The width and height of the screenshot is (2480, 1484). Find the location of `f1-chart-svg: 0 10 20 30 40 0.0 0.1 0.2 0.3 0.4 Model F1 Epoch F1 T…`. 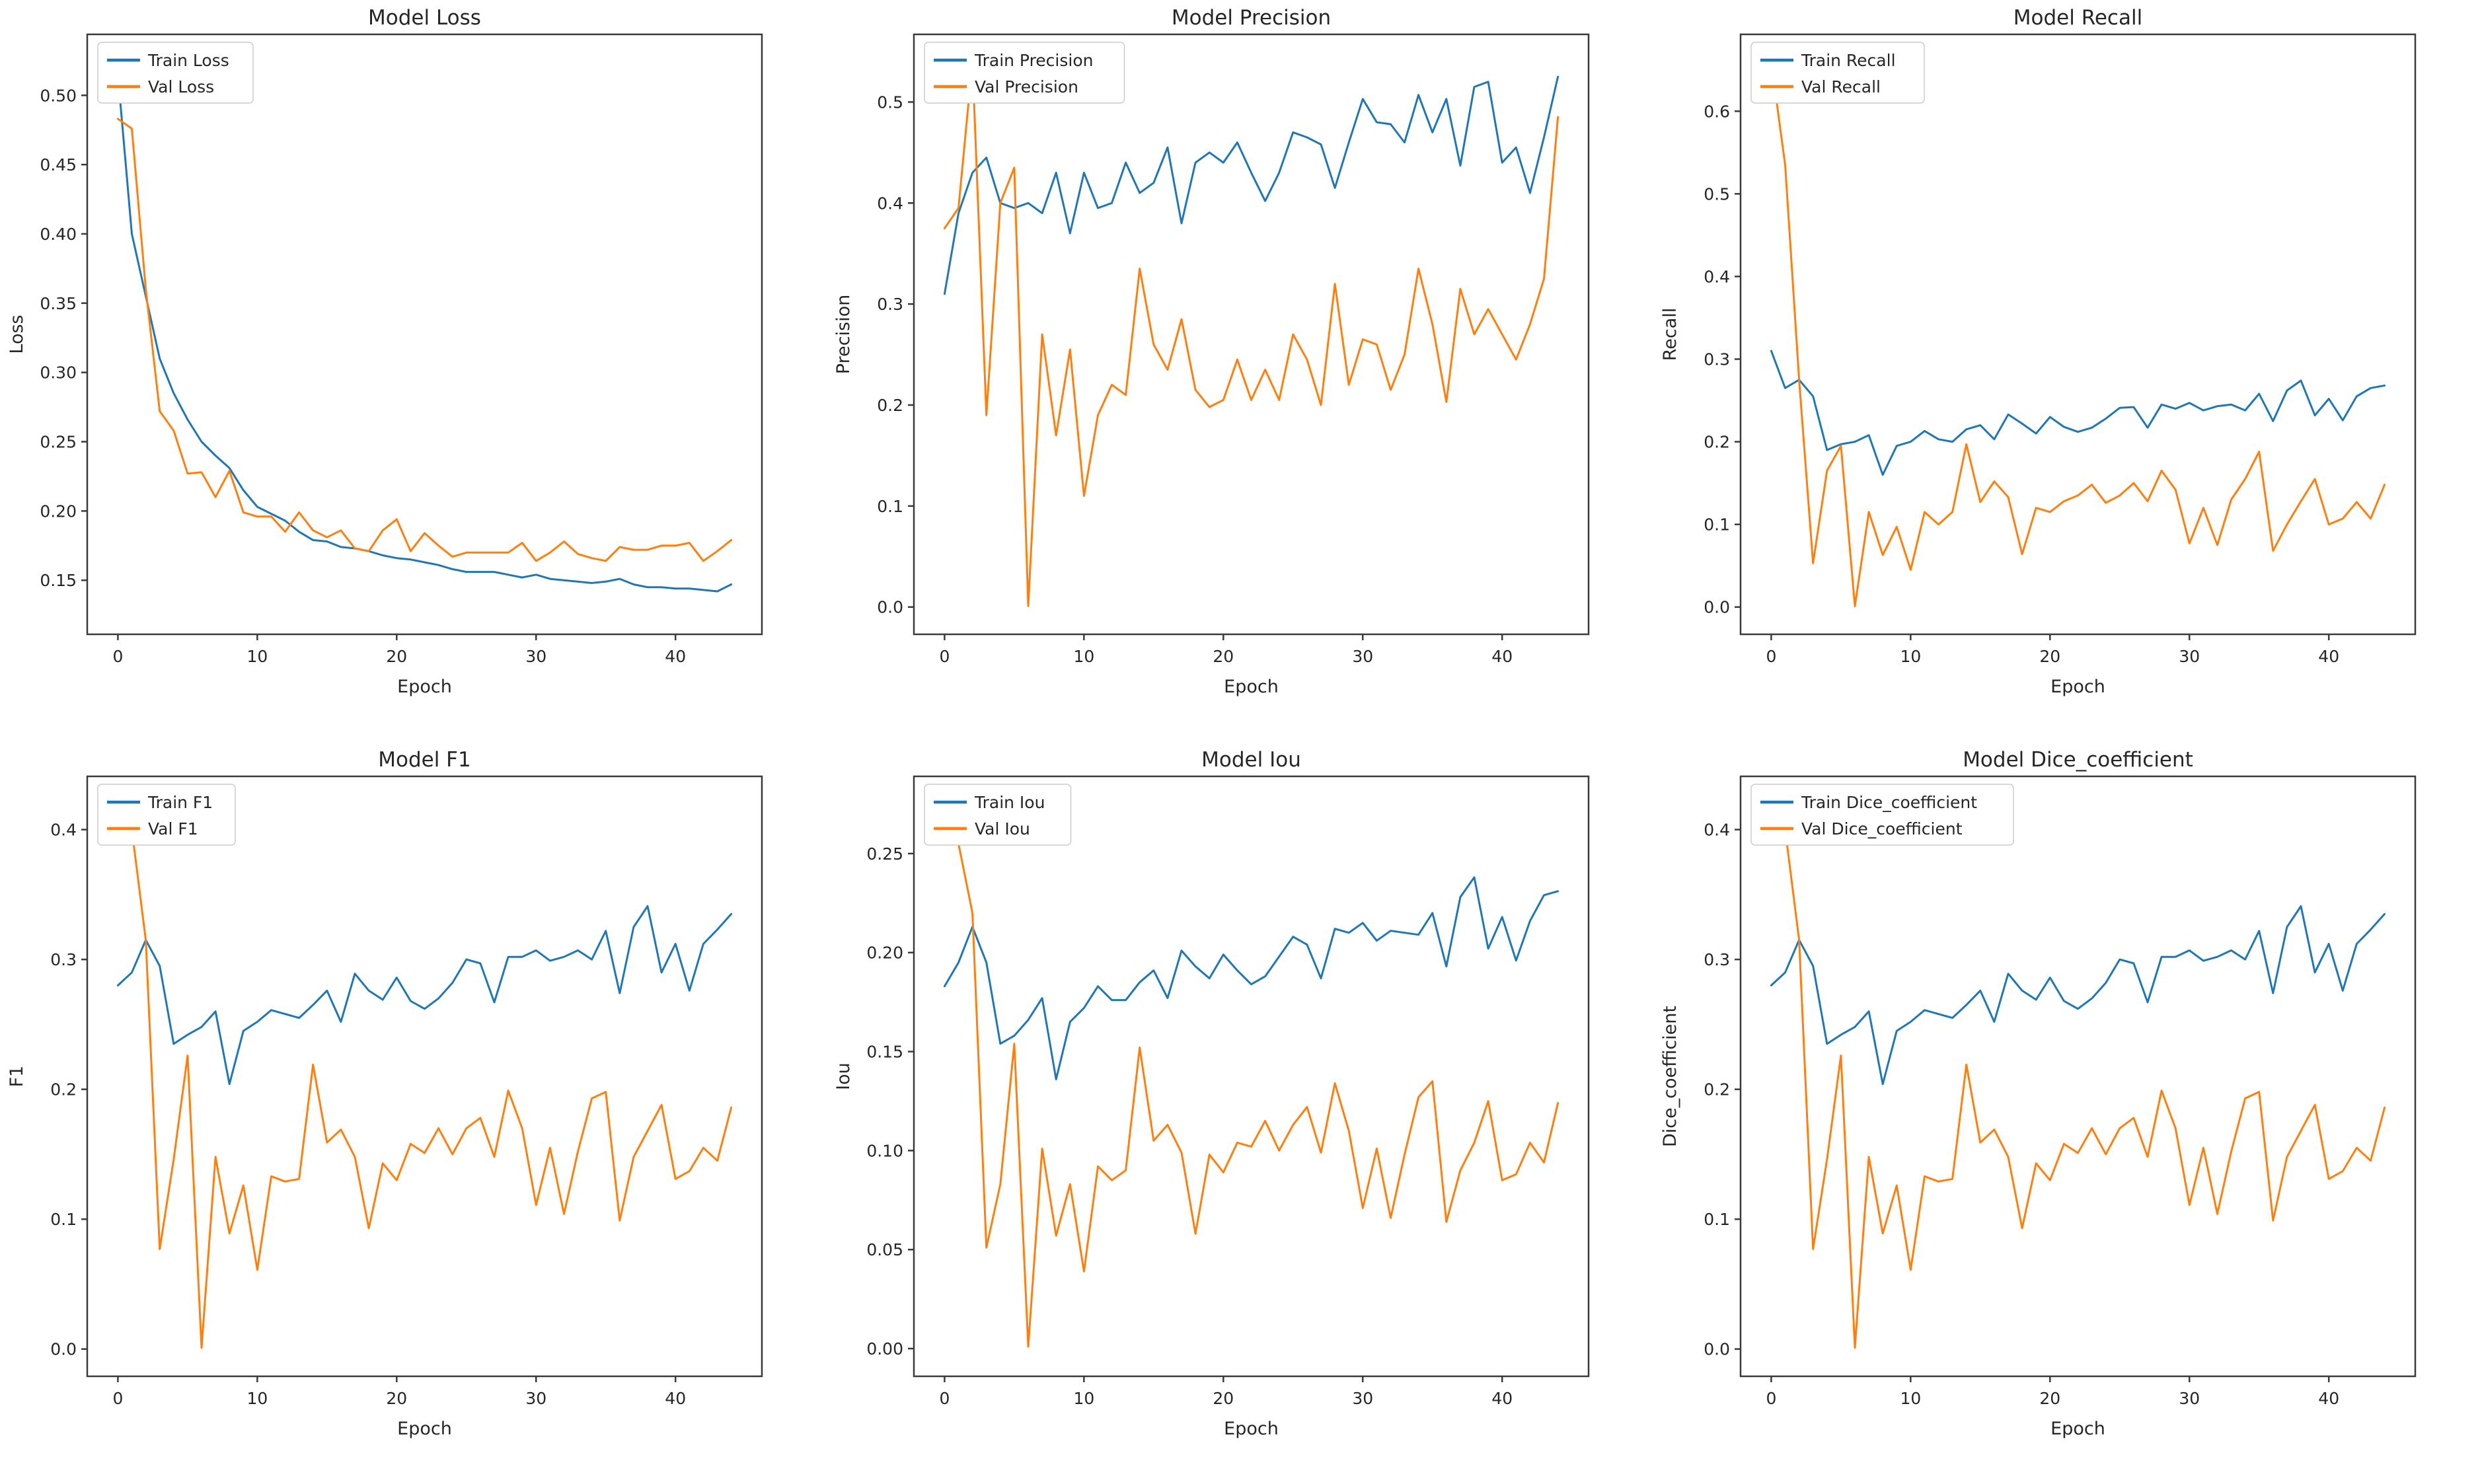

f1-chart-svg: 0 10 20 30 40 0.0 0.1 0.2 0.3 0.4 Model F1 Epoch F1 T… is located at coordinates (385, 1093).